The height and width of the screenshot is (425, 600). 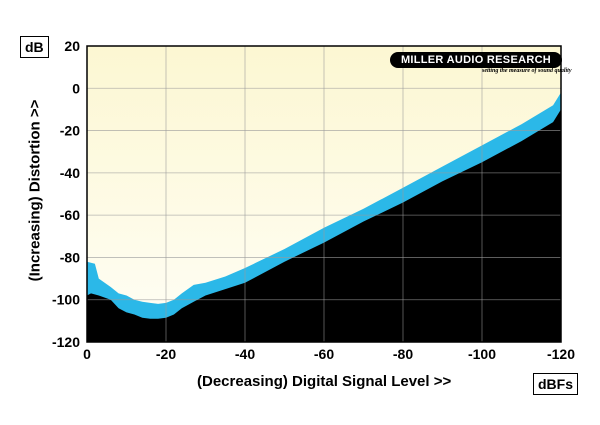 I want to click on logo-wordmark: MILLER AUDIO RESEARCH, so click(x=476, y=60).